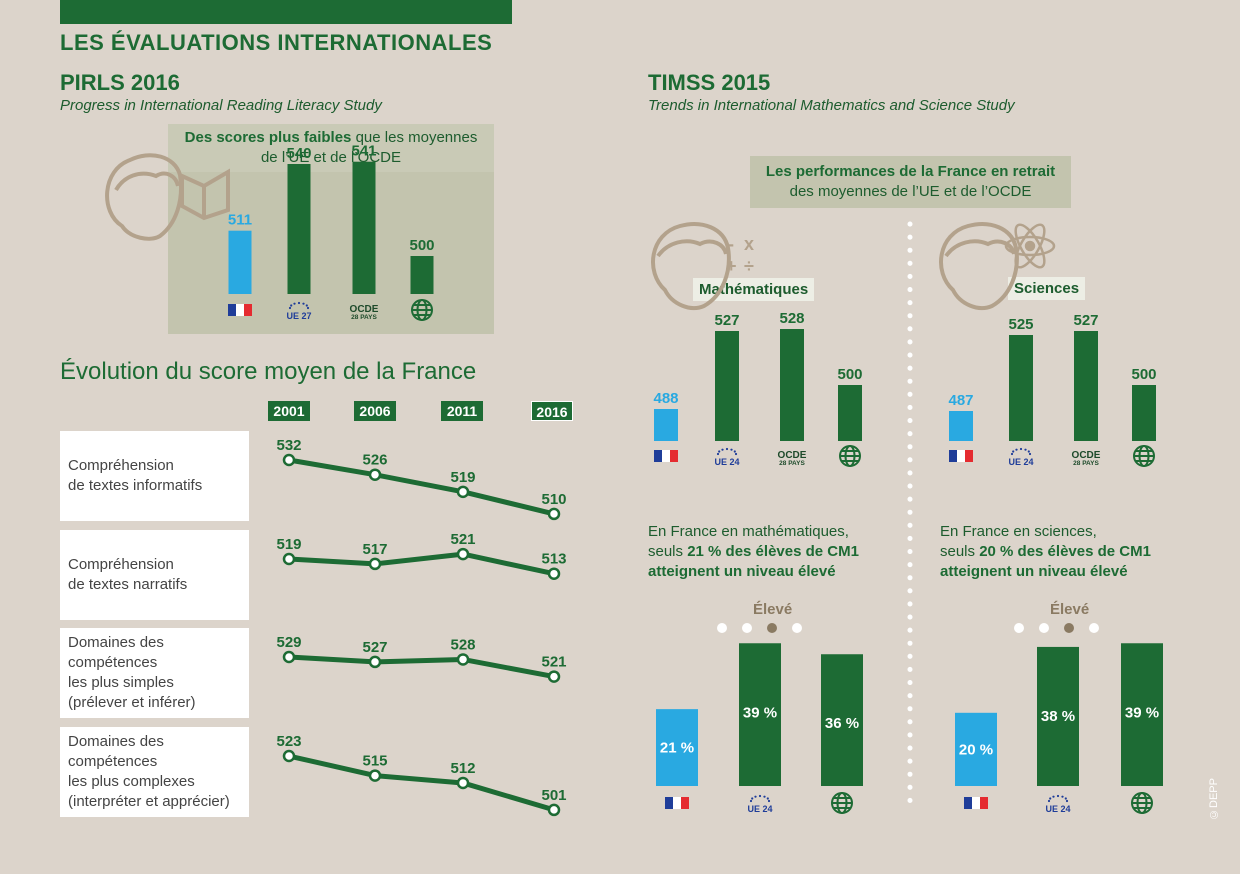 The width and height of the screenshot is (1240, 874). What do you see at coordinates (462, 477) in the screenshot?
I see `evolution-value-label: 519` at bounding box center [462, 477].